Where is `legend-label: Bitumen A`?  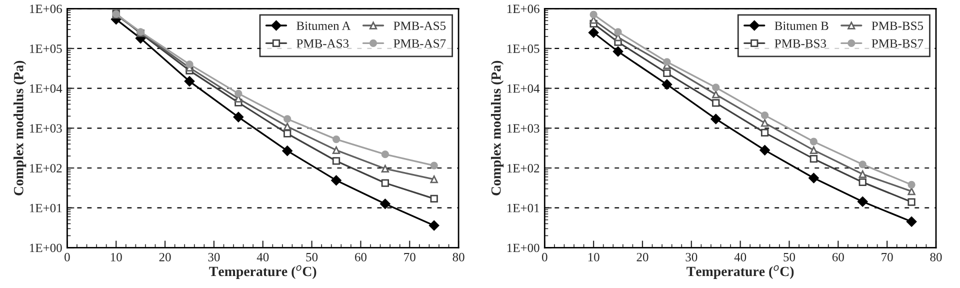 legend-label: Bitumen A is located at coordinates (323, 26).